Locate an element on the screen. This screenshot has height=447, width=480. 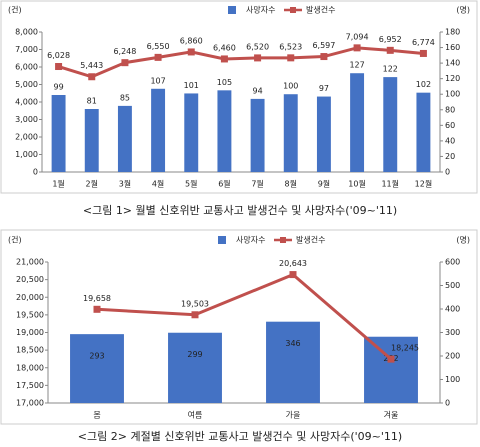
bar-label: 85 is located at coordinates (125, 97).